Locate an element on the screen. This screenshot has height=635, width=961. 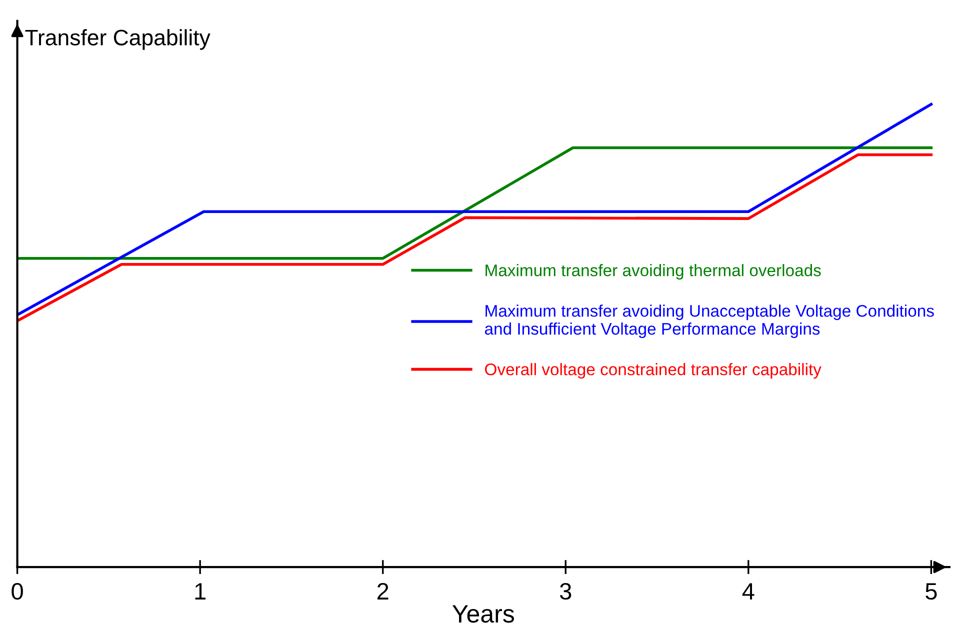
legend-label: Maximum transfer avoiding thermal overloads is located at coordinates (653, 272).